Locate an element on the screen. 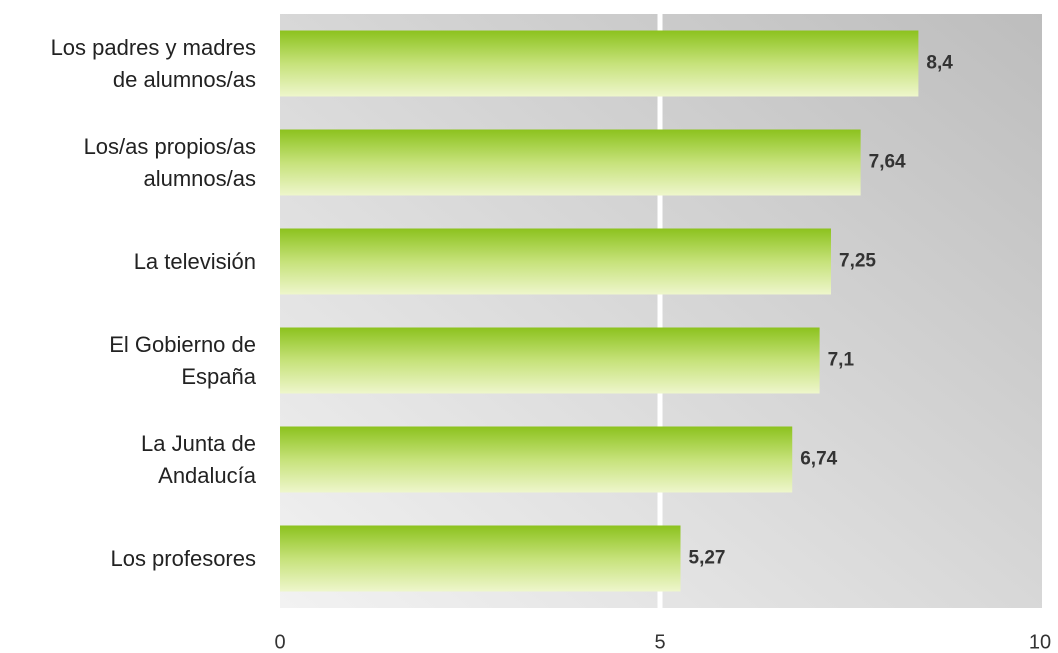 The image size is (1058, 653). y-tick-label: Los profesores is located at coordinates (183, 558).